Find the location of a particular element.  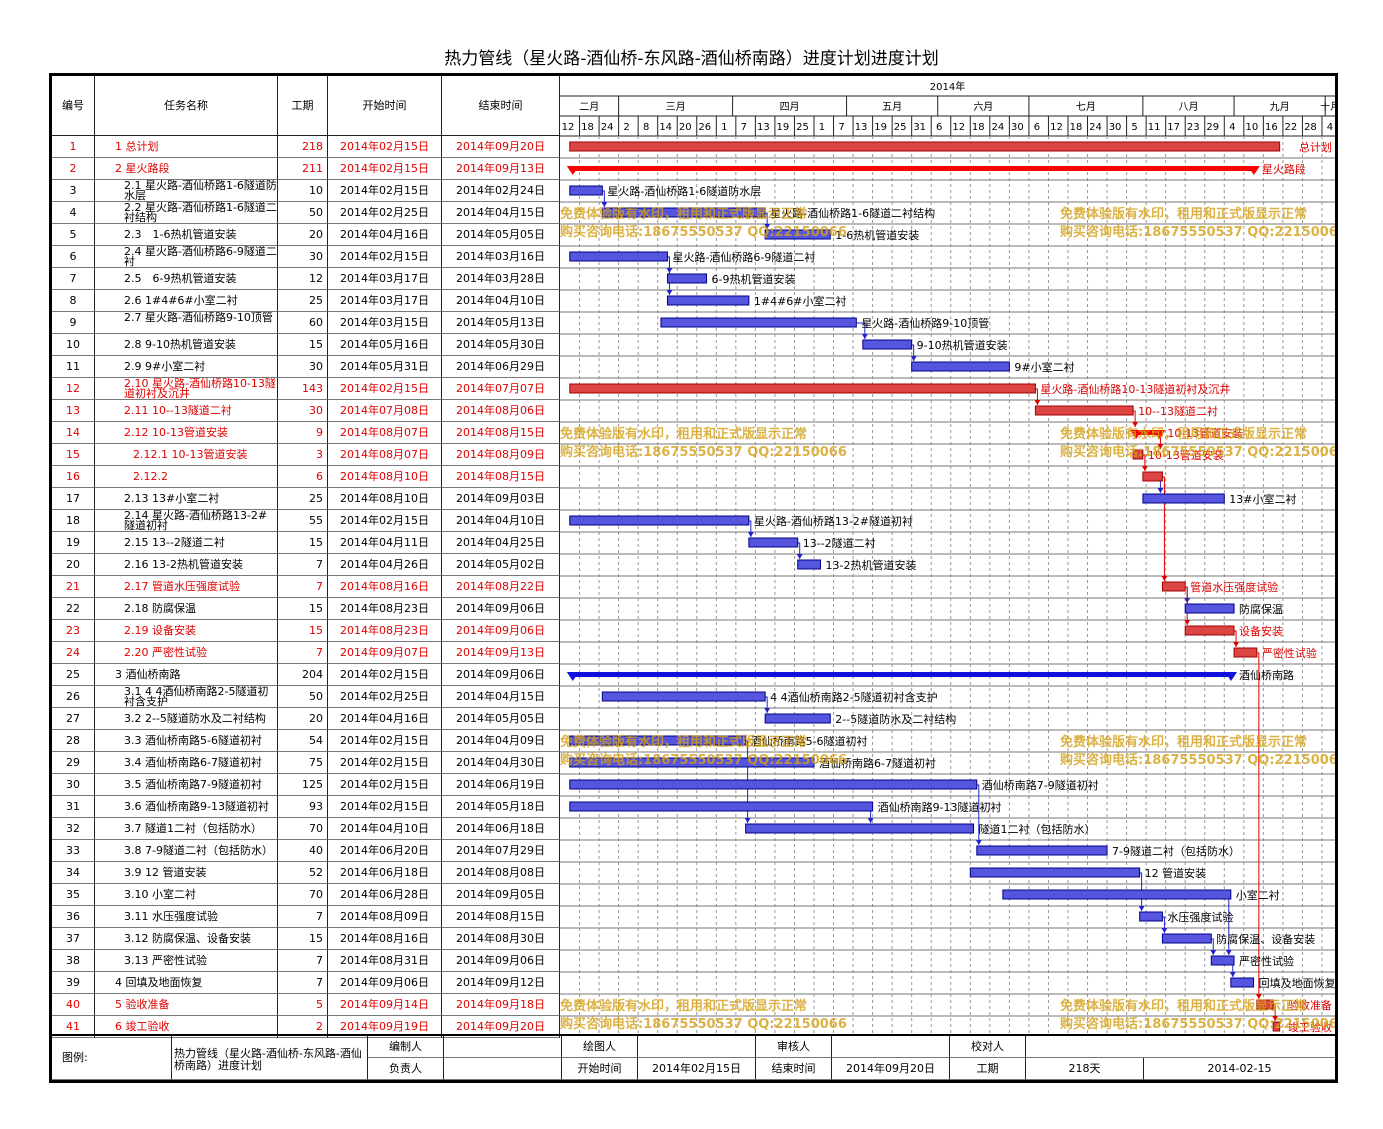

task-start: 2014年04月16日 is located at coordinates (385, 719).